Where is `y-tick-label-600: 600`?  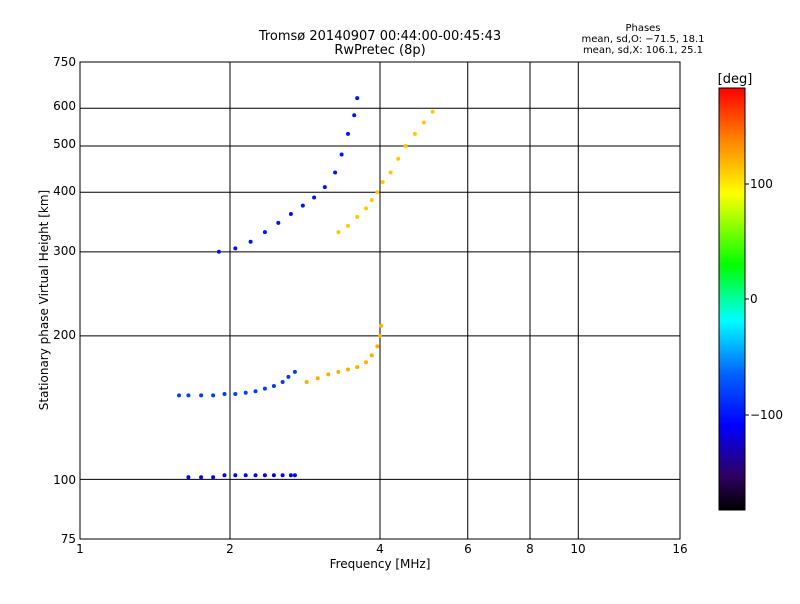 y-tick-label-600: 600 is located at coordinates (64, 106).